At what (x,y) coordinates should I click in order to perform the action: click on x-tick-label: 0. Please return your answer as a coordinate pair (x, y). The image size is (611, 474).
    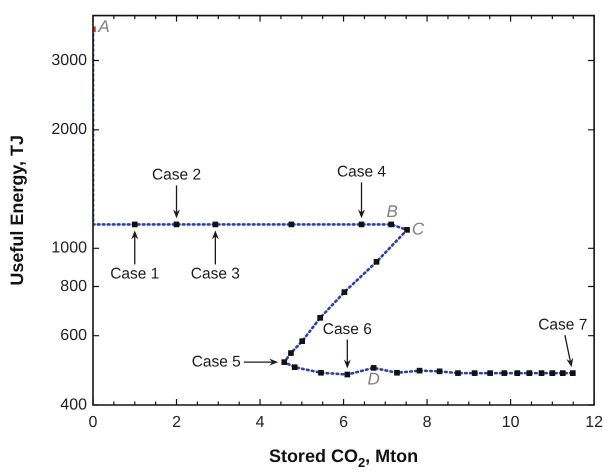
    Looking at the image, I should click on (93, 423).